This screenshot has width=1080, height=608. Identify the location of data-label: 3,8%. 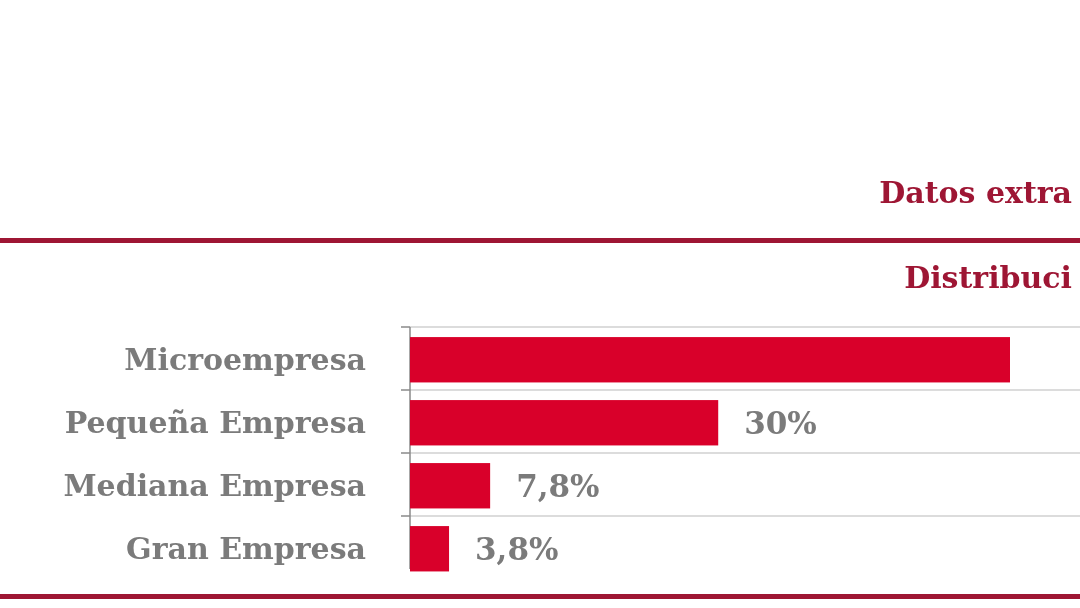
(517, 548).